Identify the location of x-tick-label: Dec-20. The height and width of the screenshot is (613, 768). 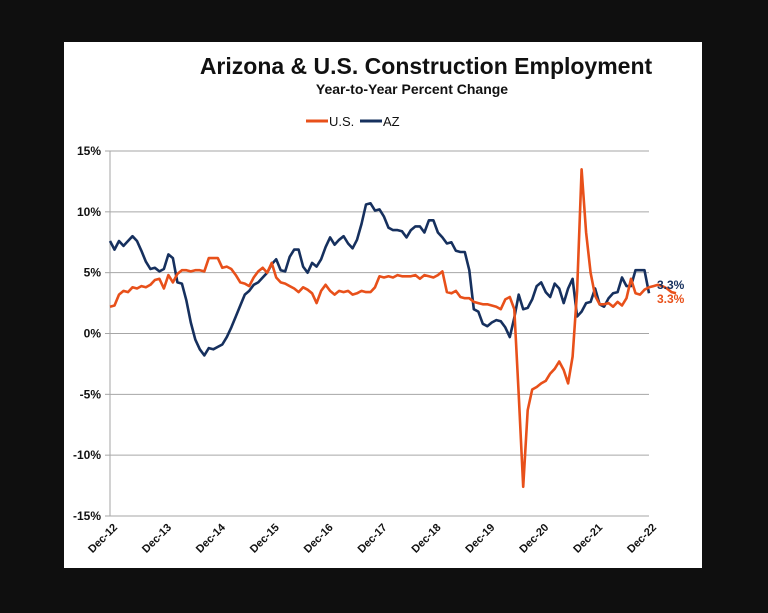
(534, 539).